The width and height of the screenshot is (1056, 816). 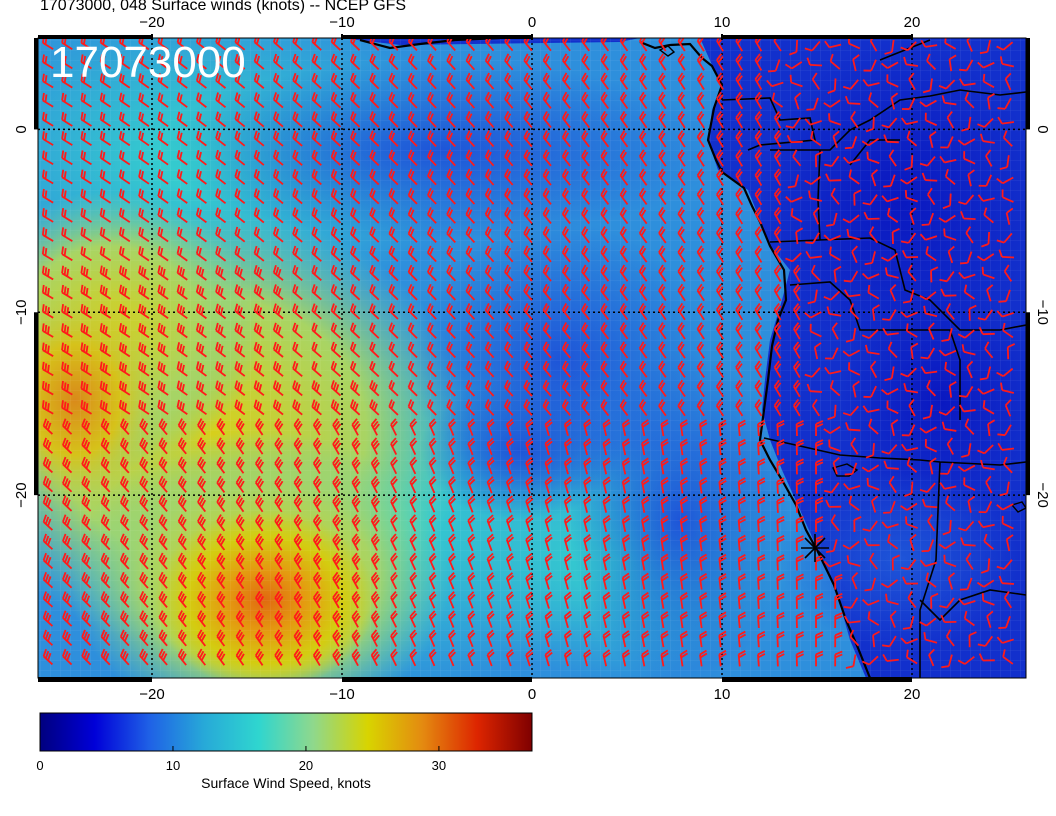 I want to click on lon-tick-label-bottom: 0, so click(x=532, y=694).